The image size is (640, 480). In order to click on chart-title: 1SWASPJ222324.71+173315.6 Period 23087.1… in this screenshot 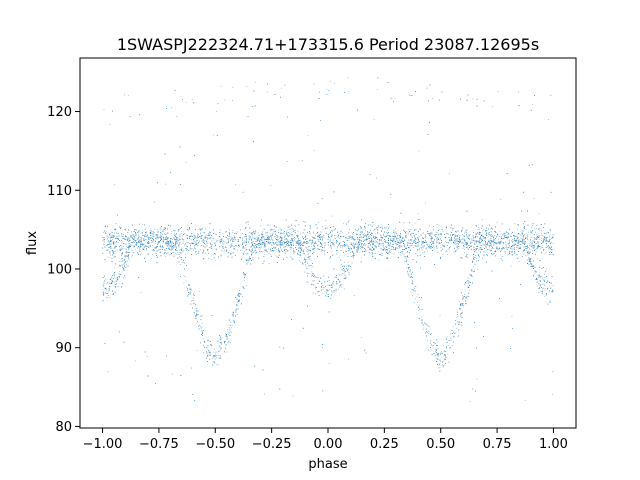, I will do `click(328, 44)`.